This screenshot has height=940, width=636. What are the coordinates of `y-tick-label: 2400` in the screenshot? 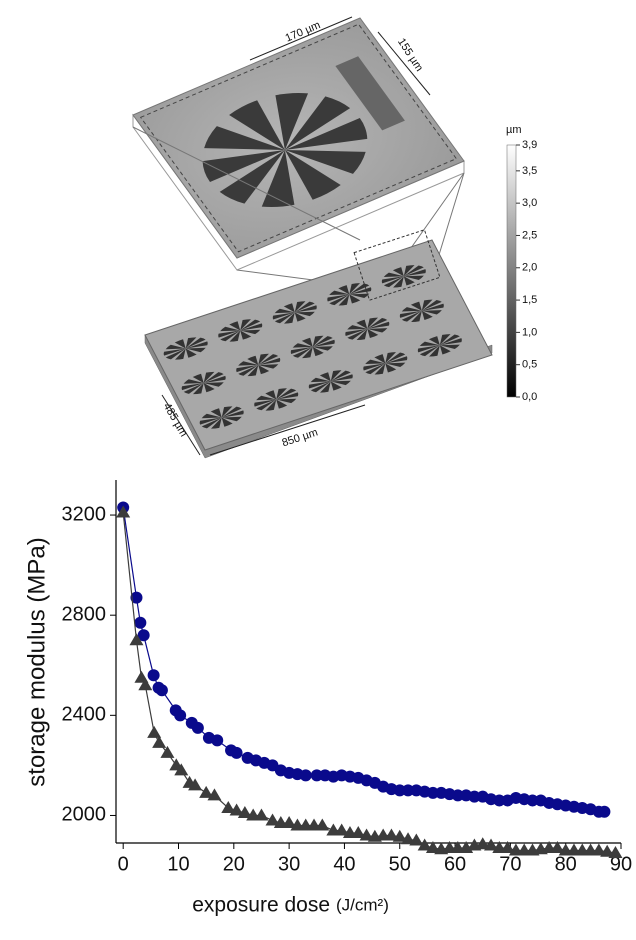 It's located at (84, 715).